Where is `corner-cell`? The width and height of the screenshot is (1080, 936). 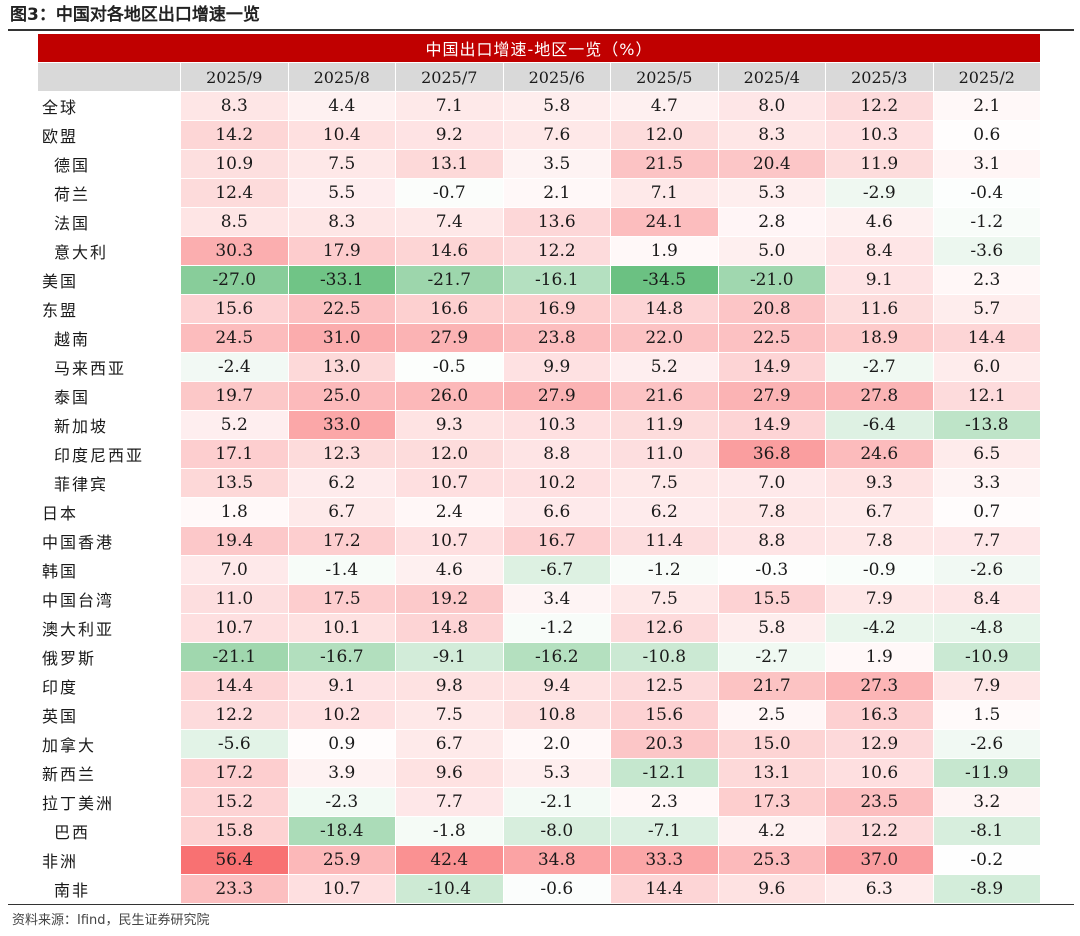 corner-cell is located at coordinates (109, 77).